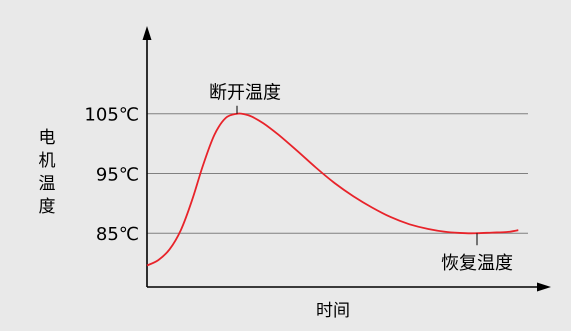 The height and width of the screenshot is (331, 571). Describe the element at coordinates (477, 263) in the screenshot. I see `annotation-label: 恢复温度` at that location.